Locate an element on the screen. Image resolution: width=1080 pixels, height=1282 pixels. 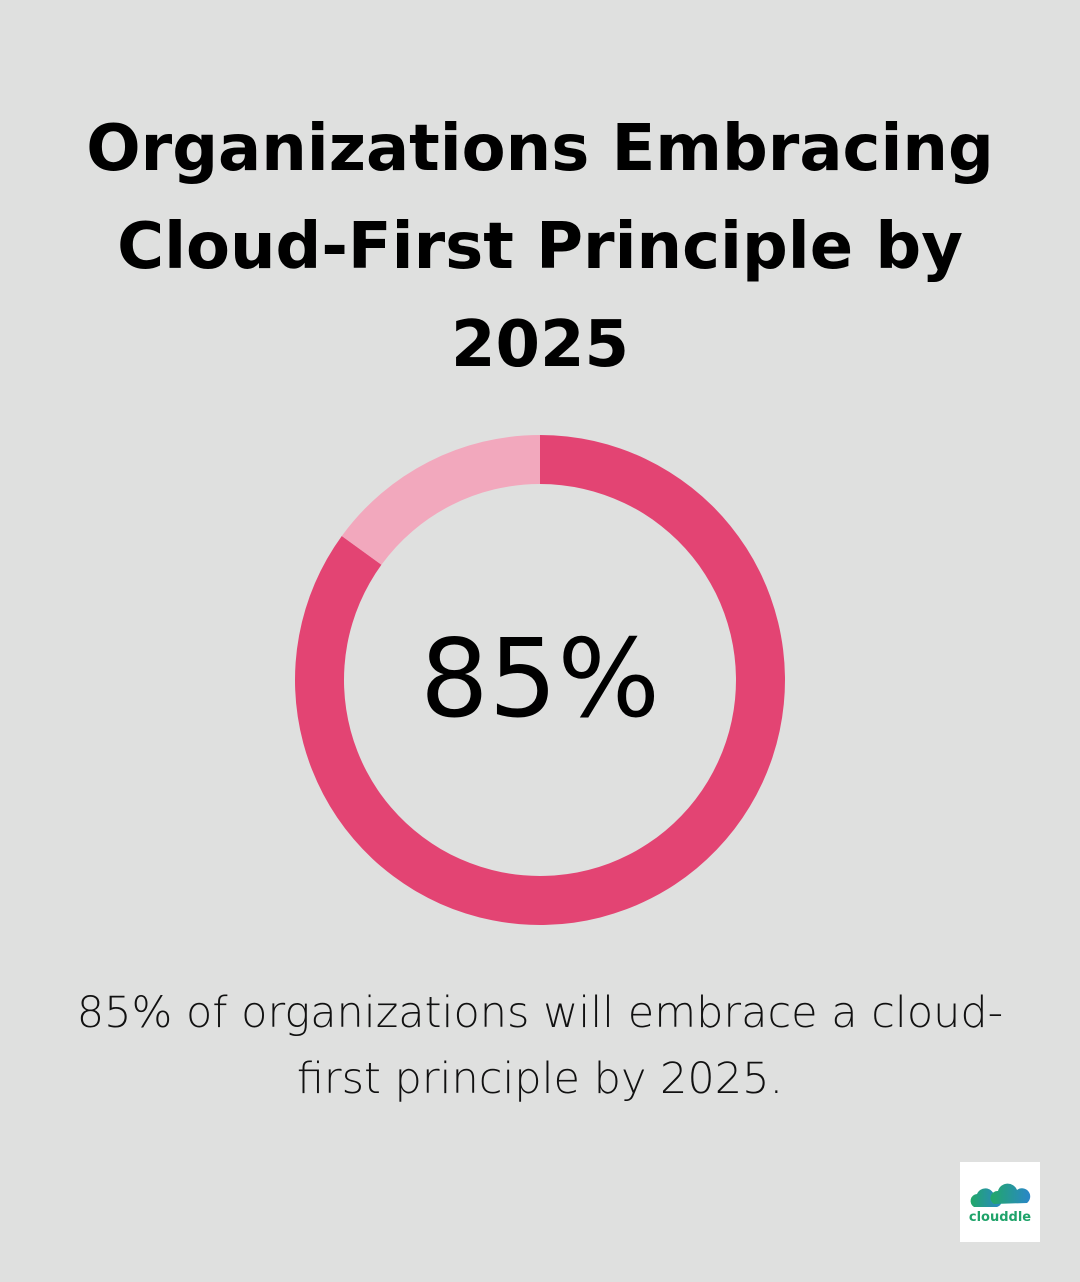
logo-text: clouddle is located at coordinates (1000, 1217).